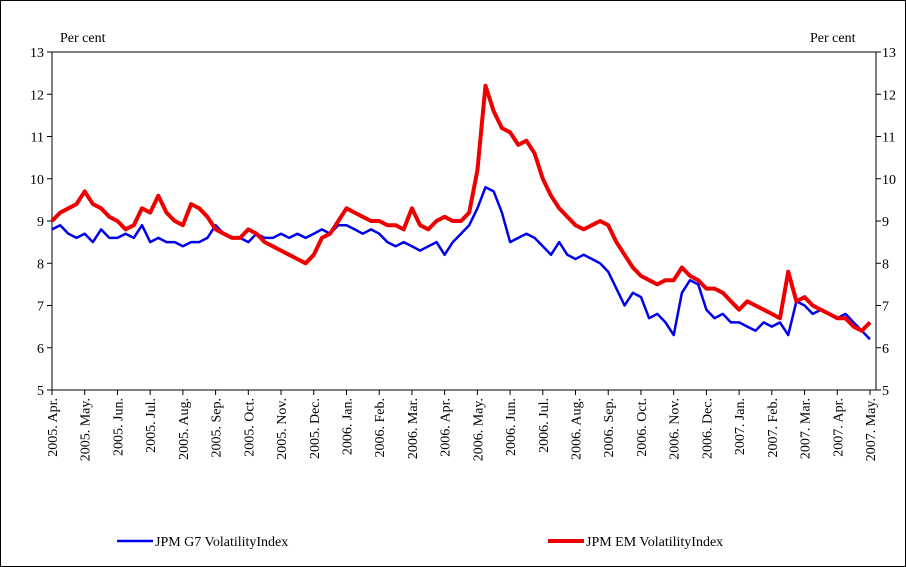  I want to click on y-tick-label: 5, so click(40, 391).